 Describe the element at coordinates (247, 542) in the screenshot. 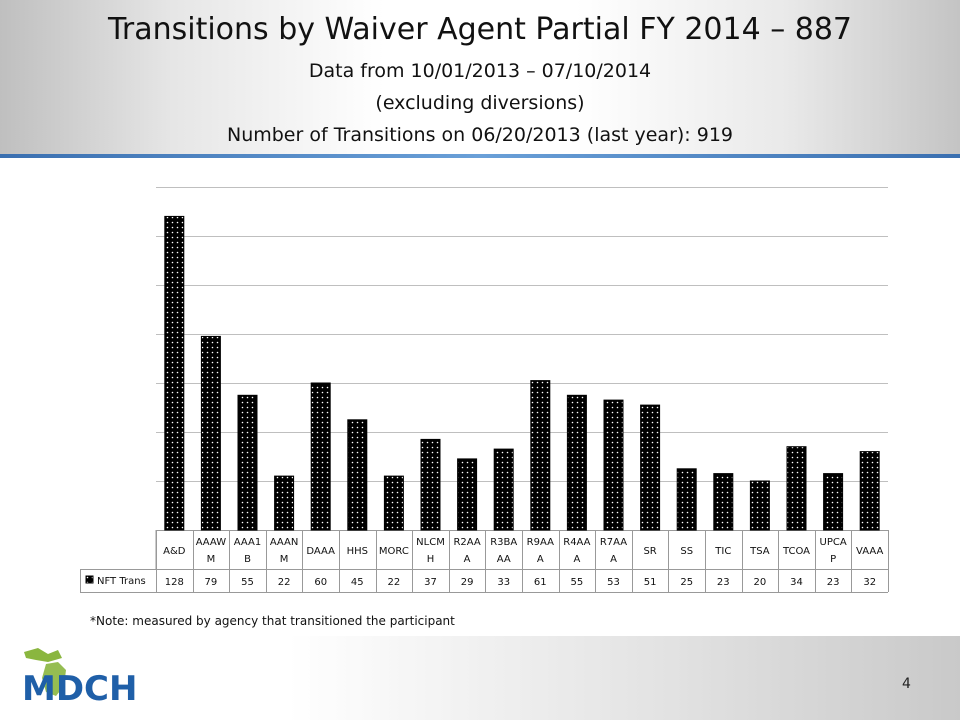

I see `x-tick-label: AAA1` at that location.